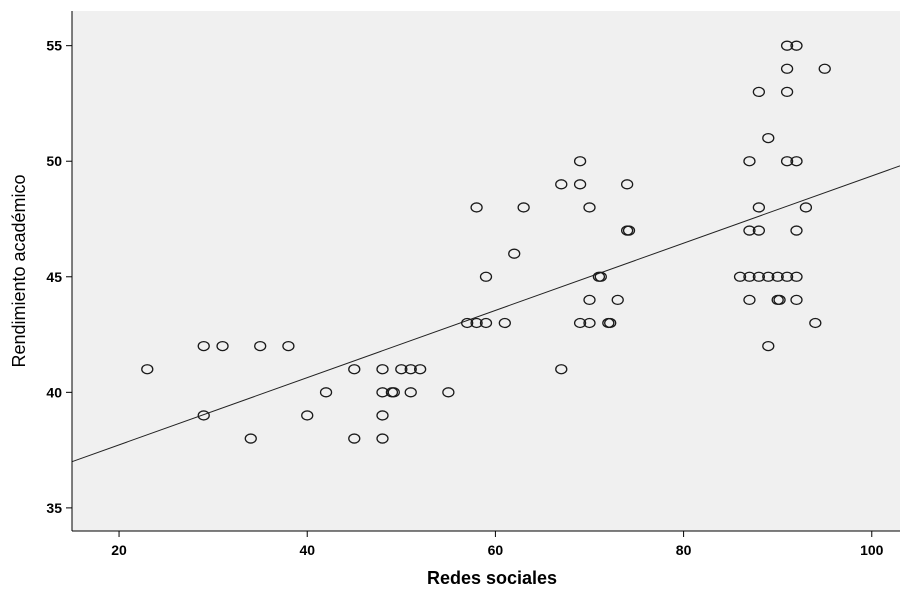 The image size is (900, 590). I want to click on y-axis-ticks: 35 40 45 50 55, so click(59, 277).